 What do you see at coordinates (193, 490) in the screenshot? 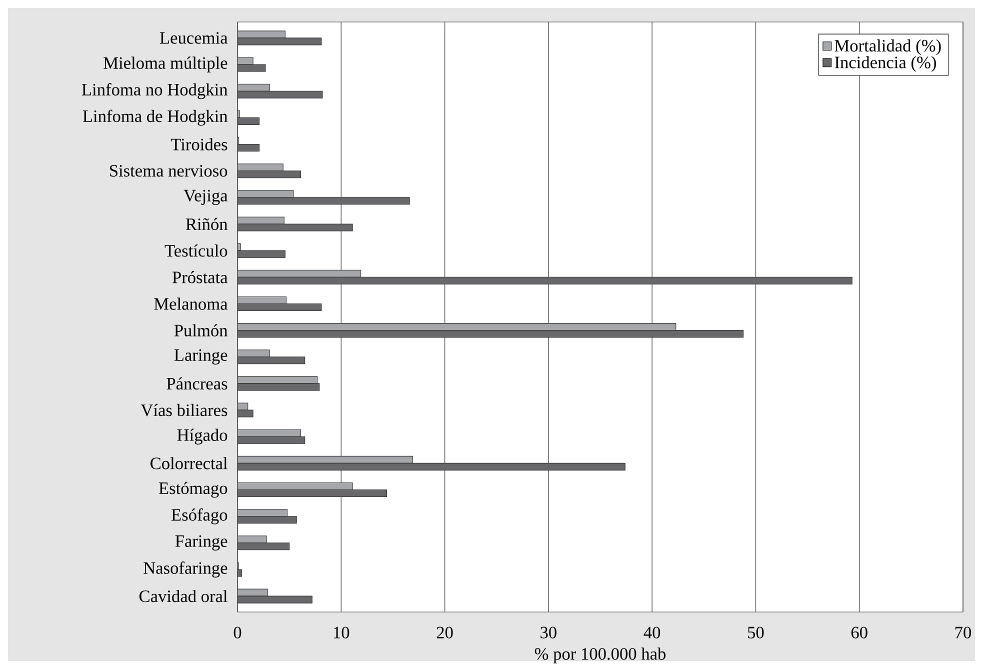
I see `y-tick-label: Estómago` at bounding box center [193, 490].